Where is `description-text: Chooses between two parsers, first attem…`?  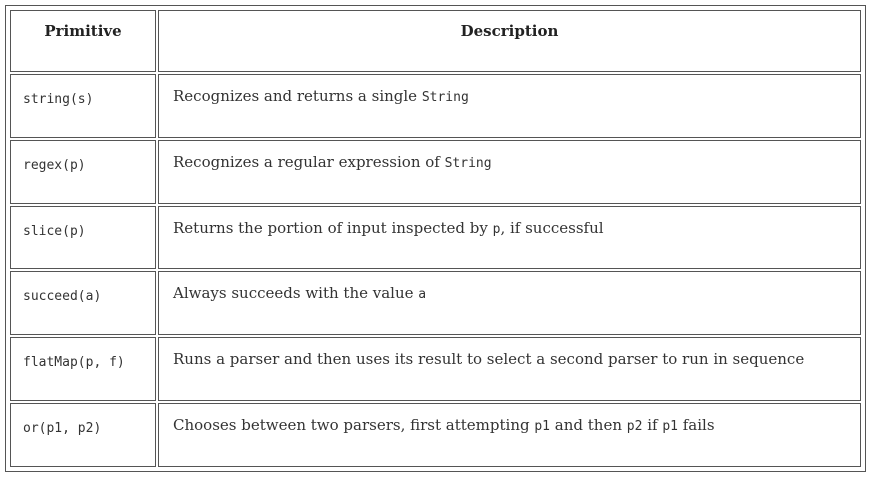
description-text: Chooses between two parsers, first attem… is located at coordinates (354, 425).